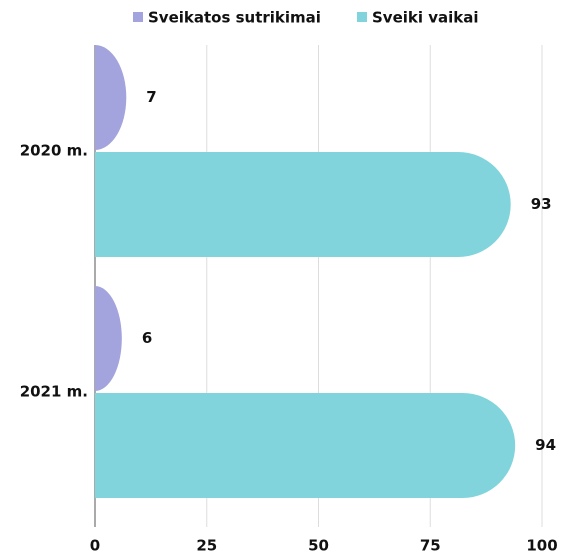 The height and width of the screenshot is (556, 567). I want to click on data-label: 94, so click(545, 445).